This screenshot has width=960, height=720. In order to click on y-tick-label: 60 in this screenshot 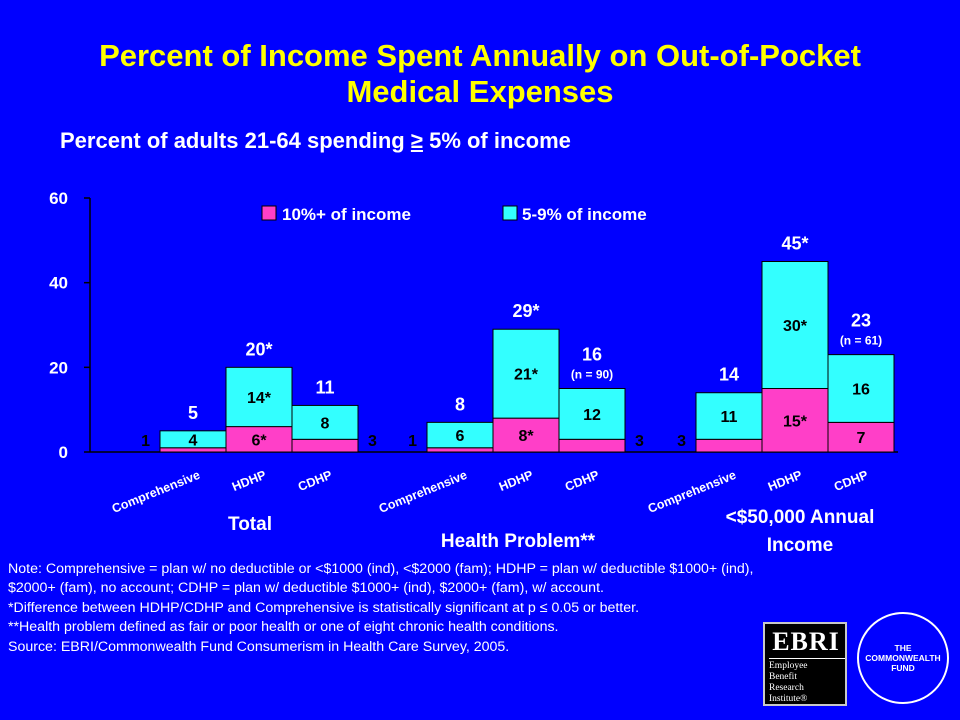, I will do `click(58, 198)`.